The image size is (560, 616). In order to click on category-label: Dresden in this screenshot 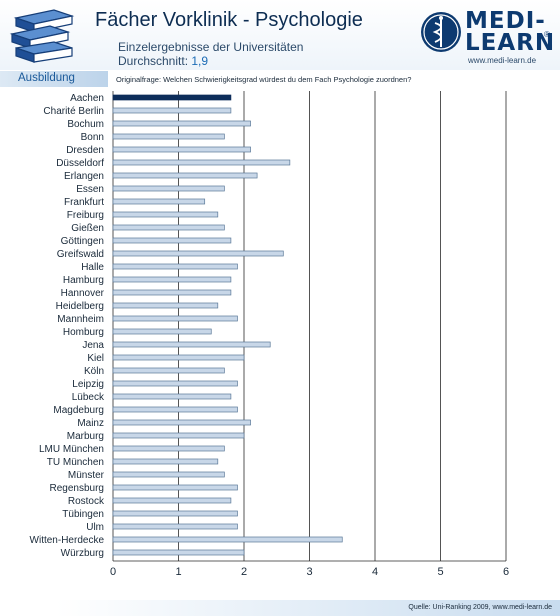, I will do `click(85, 150)`.